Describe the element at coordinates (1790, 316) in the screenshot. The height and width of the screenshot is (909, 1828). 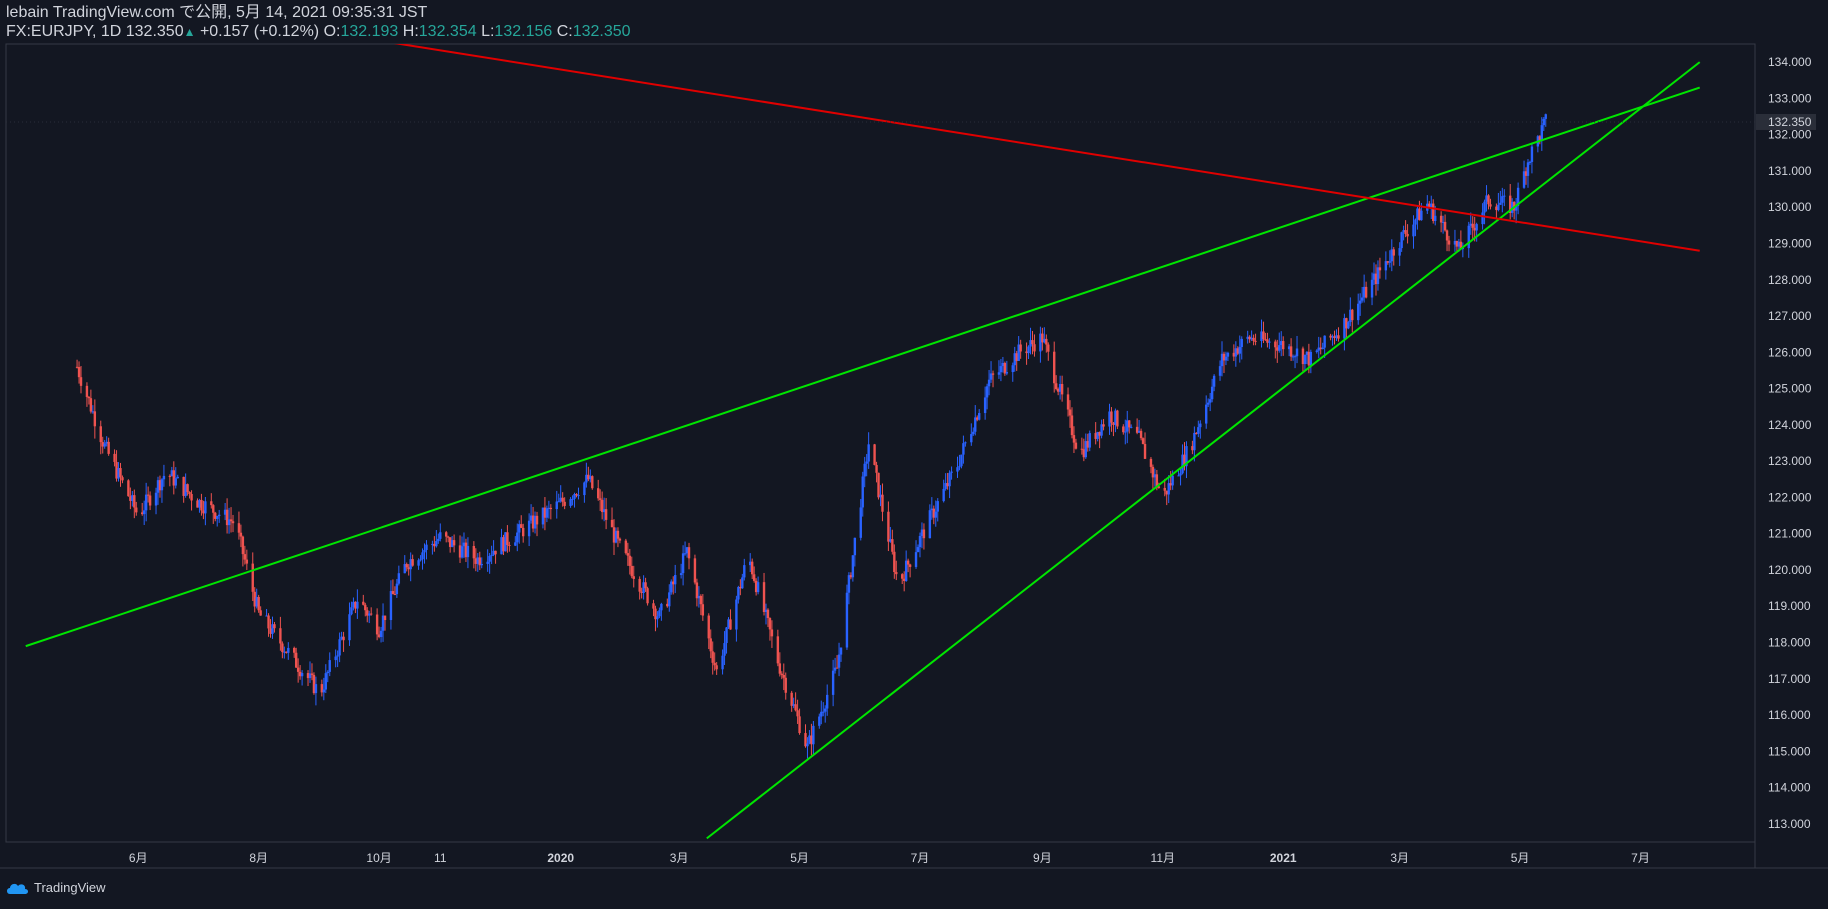
I see `price-tick-label: 127.000` at that location.